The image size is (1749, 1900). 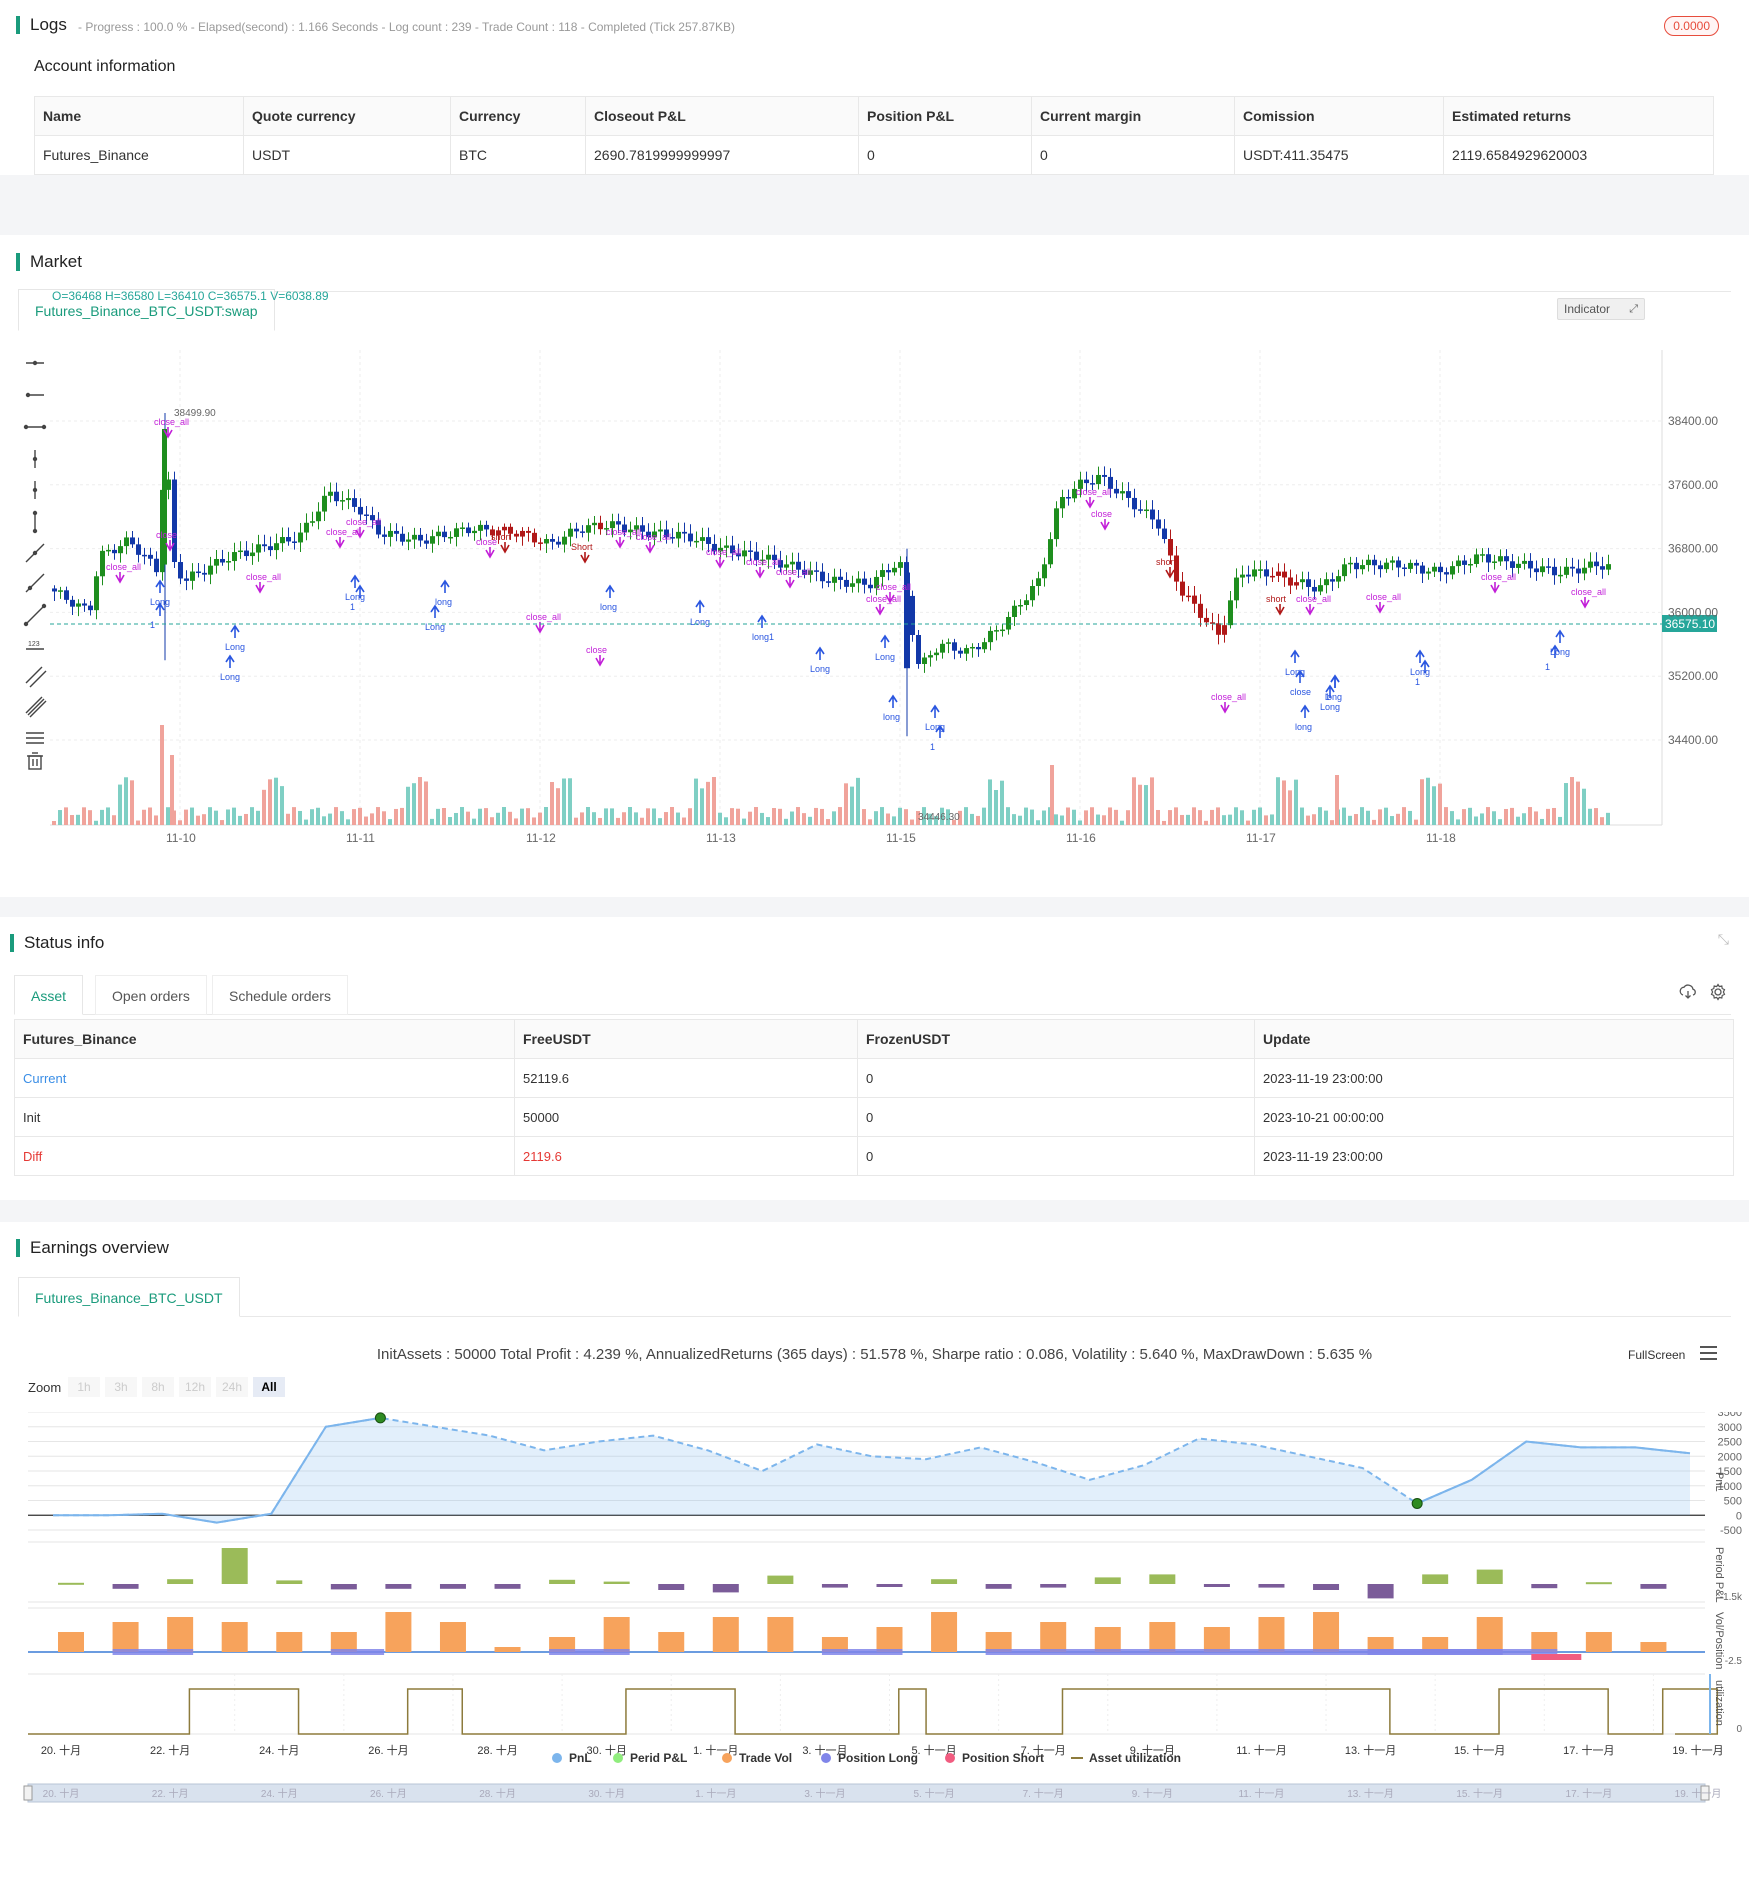 What do you see at coordinates (35, 427) in the screenshot?
I see `horizontal-segment-icon` at bounding box center [35, 427].